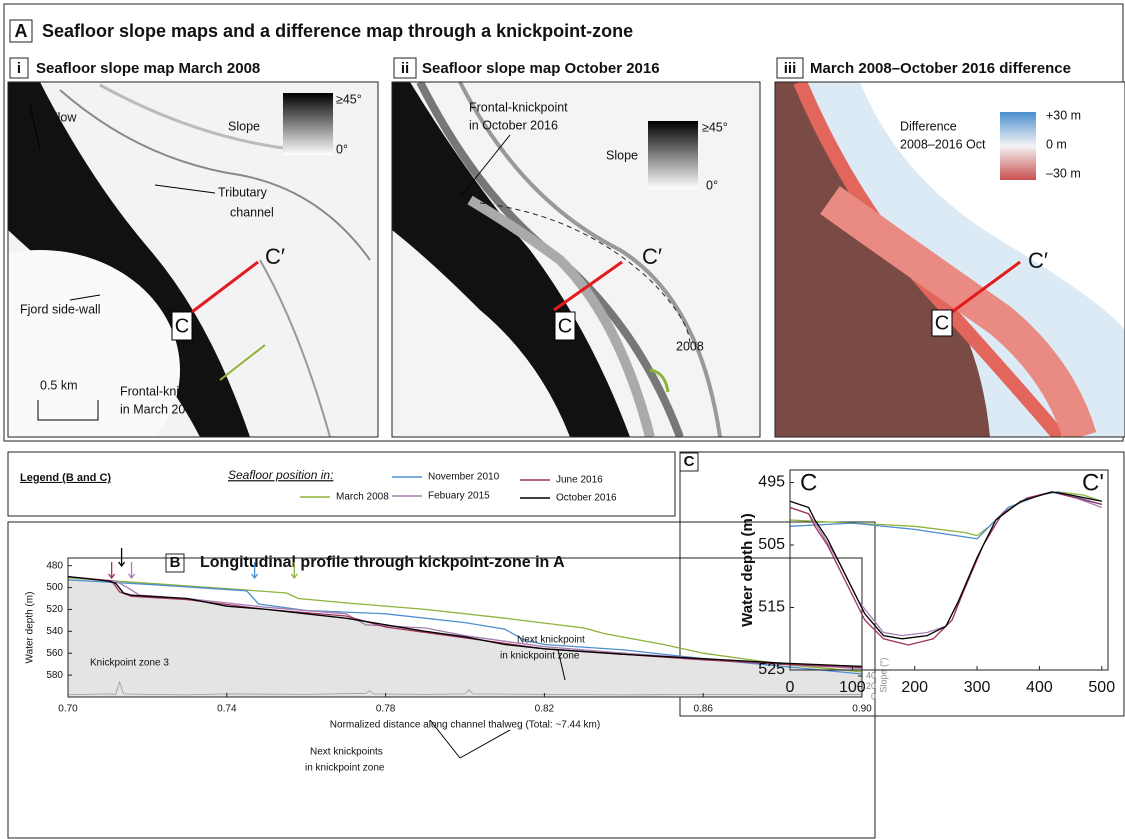 This screenshot has height=839, width=1125. What do you see at coordinates (1093, 482) in the screenshot?
I see `annotation: C'` at bounding box center [1093, 482].